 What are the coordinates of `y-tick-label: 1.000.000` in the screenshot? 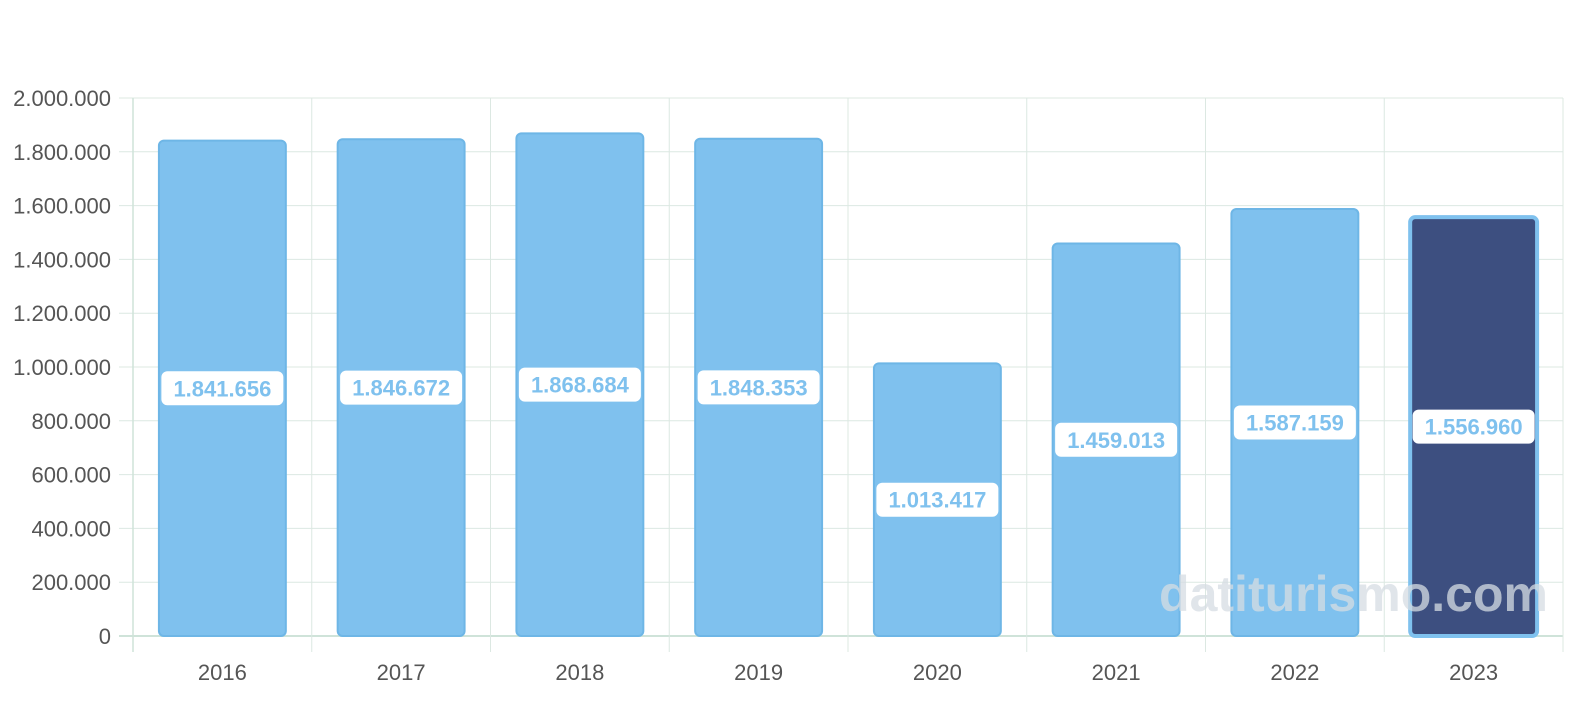 It's located at (62, 367).